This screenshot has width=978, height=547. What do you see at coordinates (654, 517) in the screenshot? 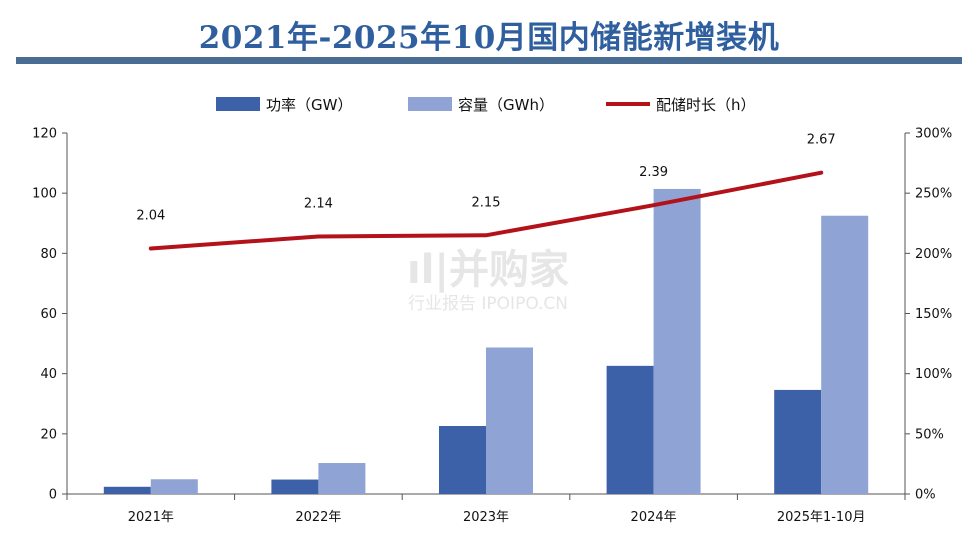
I see `x-tick-label: 2024年` at bounding box center [654, 517].